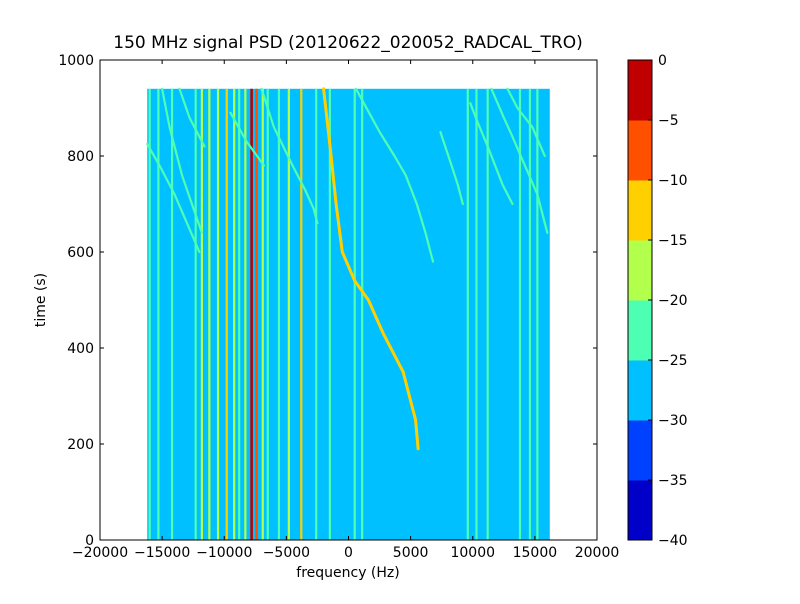 The image size is (800, 604). What do you see at coordinates (80, 349) in the screenshot?
I see `y-tick-label: 400` at bounding box center [80, 349].